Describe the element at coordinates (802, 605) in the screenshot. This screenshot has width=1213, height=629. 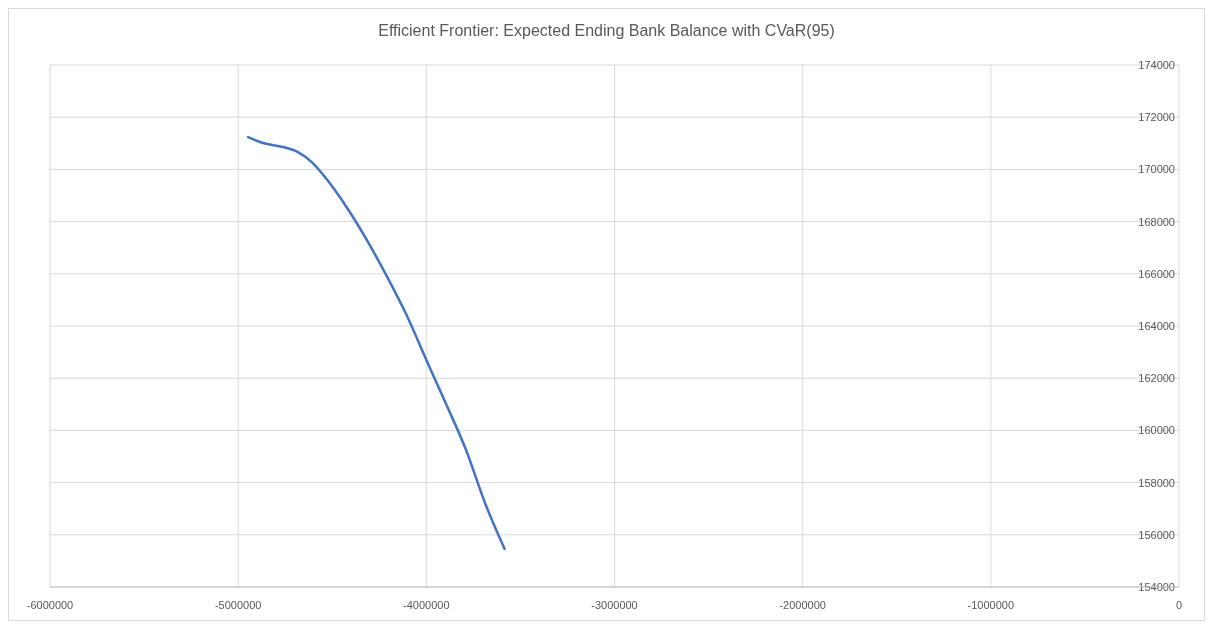
I see `x-tick-label: -2000000` at that location.